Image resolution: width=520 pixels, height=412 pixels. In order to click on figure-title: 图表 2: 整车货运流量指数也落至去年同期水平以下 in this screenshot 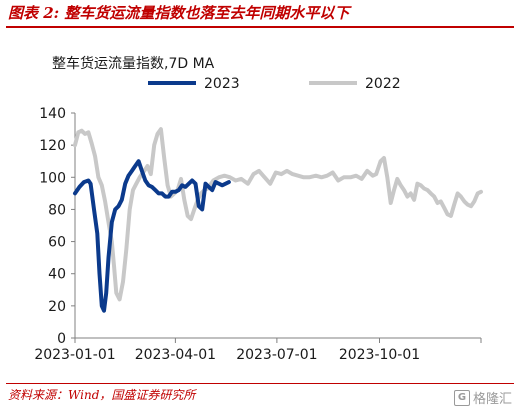, I will do `click(179, 13)`.